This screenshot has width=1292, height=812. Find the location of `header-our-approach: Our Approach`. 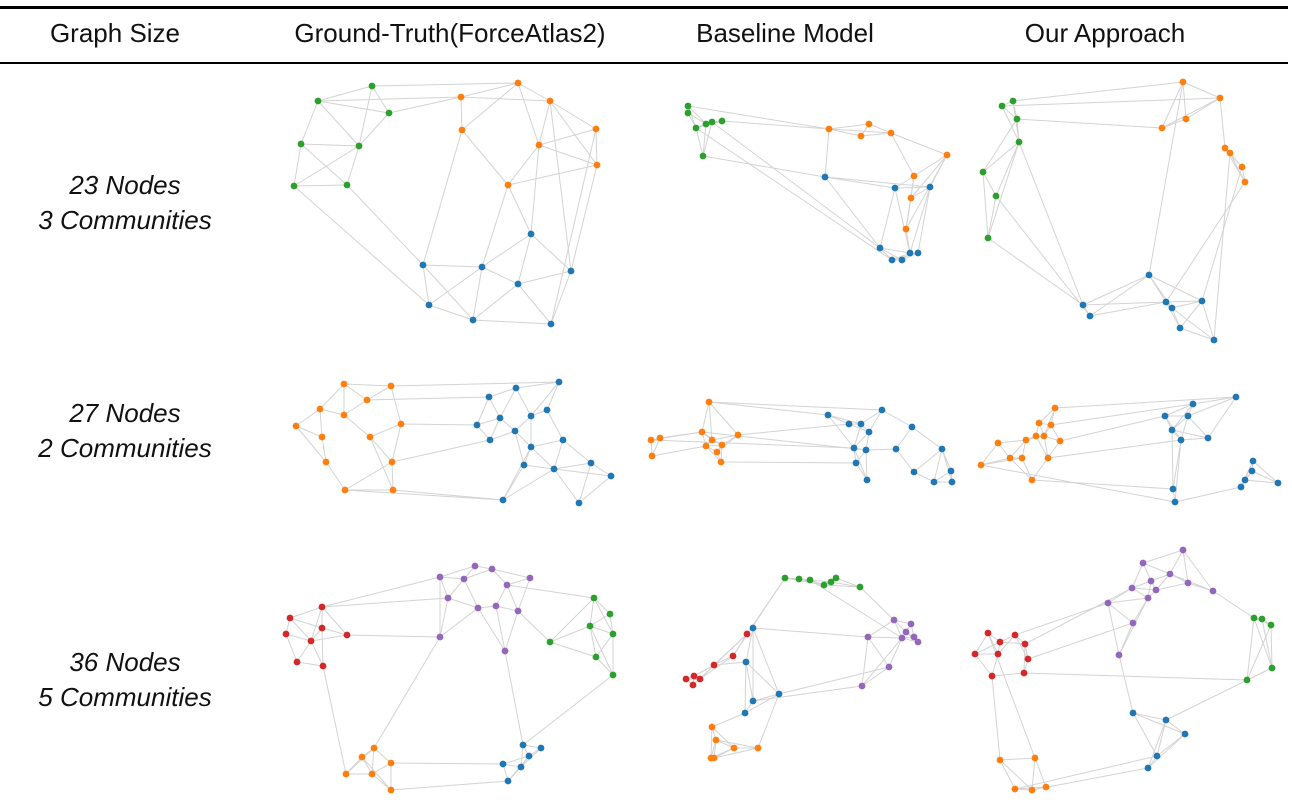

header-our-approach: Our Approach is located at coordinates (1105, 33).